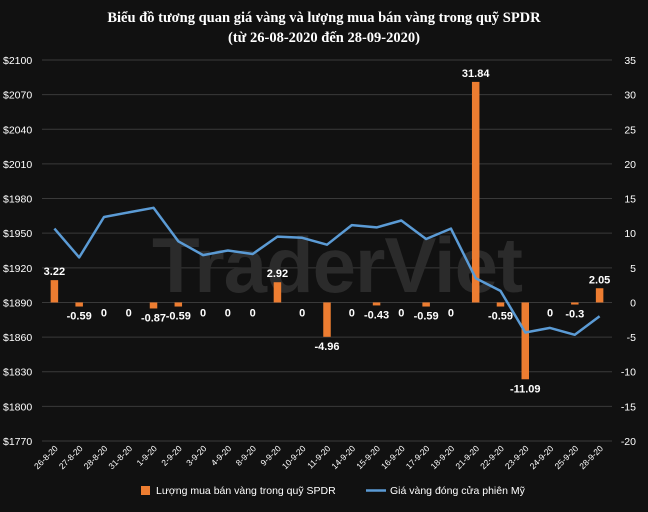 The image size is (648, 512). I want to click on left-axis-tick-label: $1980, so click(17, 200).